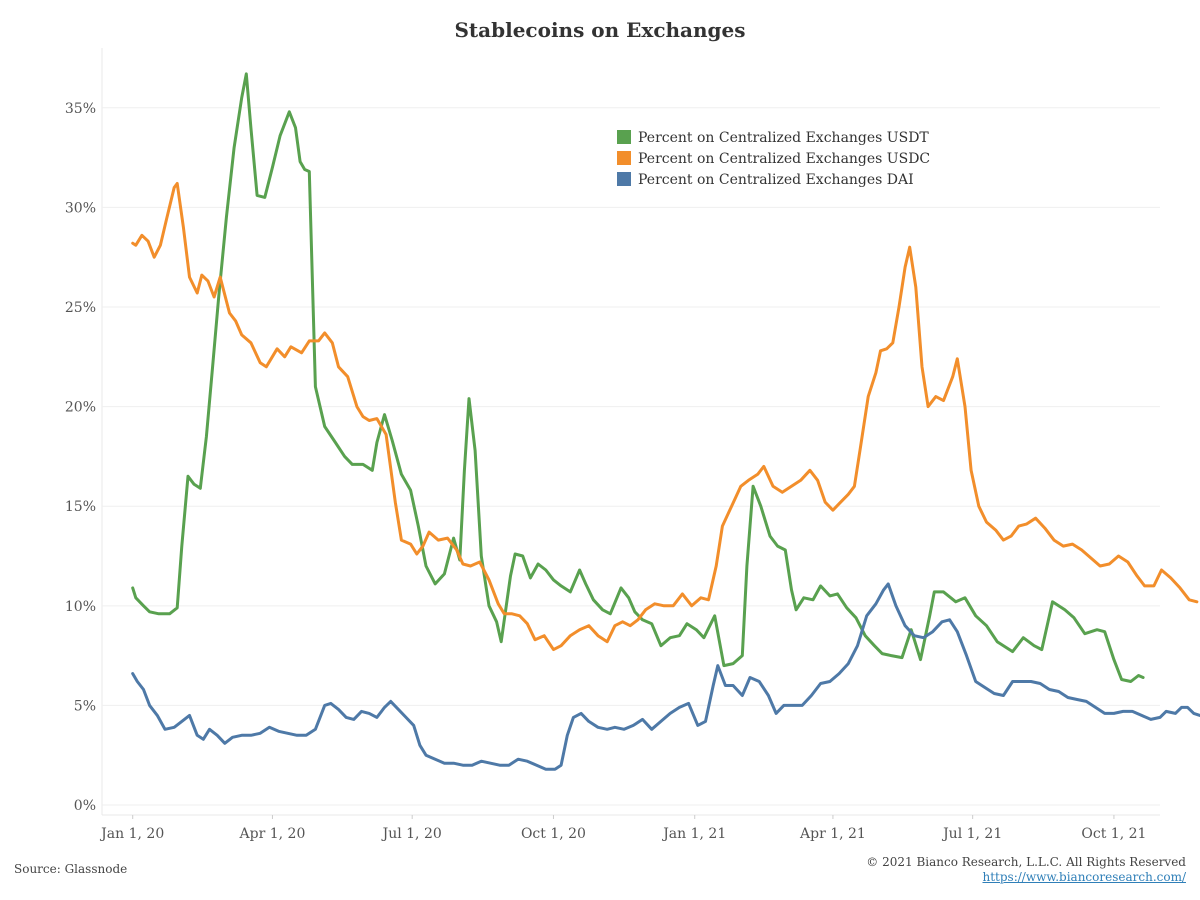 This screenshot has width=1200, height=900. Describe the element at coordinates (784, 159) in the screenshot. I see `legend-label: Percent on Centralized Exchanges USDC` at that location.